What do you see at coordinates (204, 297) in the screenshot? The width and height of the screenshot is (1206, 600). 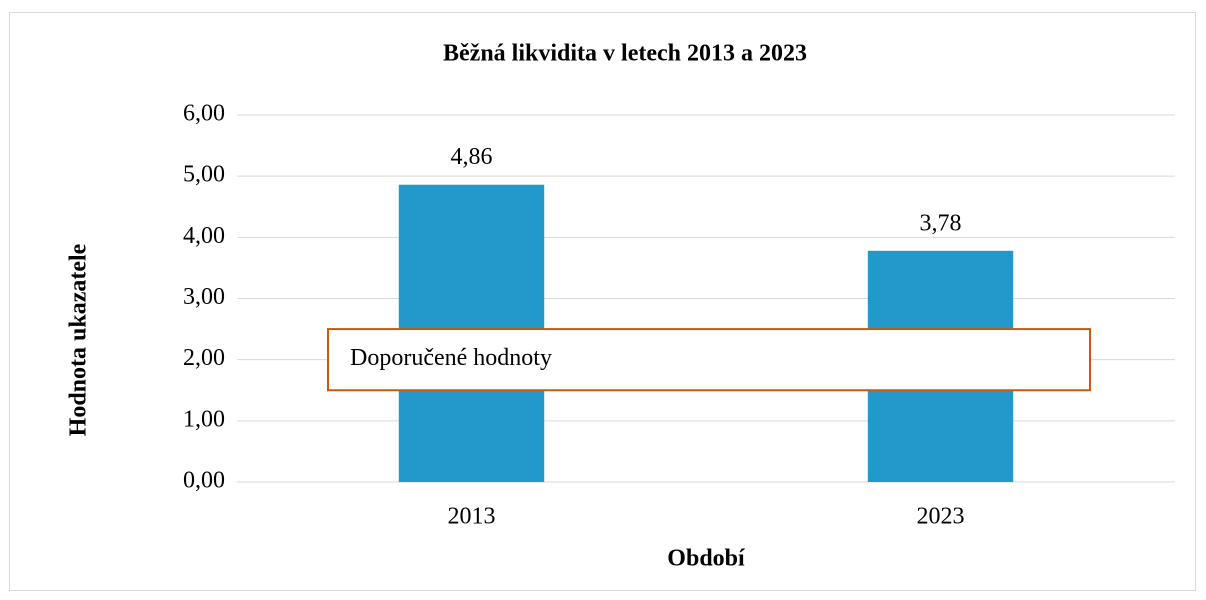 I see `y-tick-label: 3,00` at bounding box center [204, 297].